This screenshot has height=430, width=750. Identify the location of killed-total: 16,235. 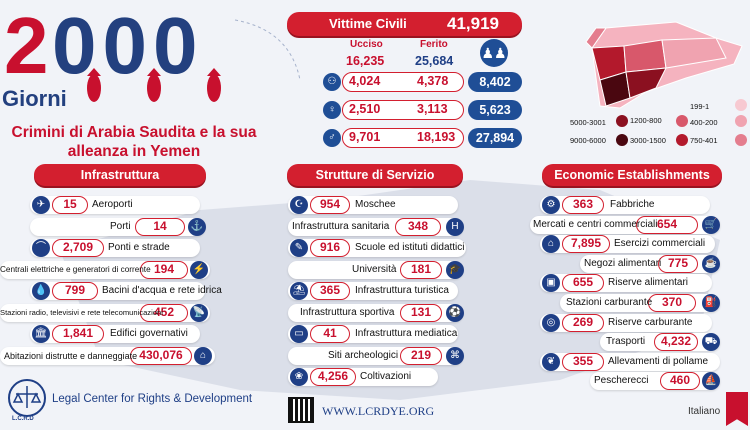
(365, 61).